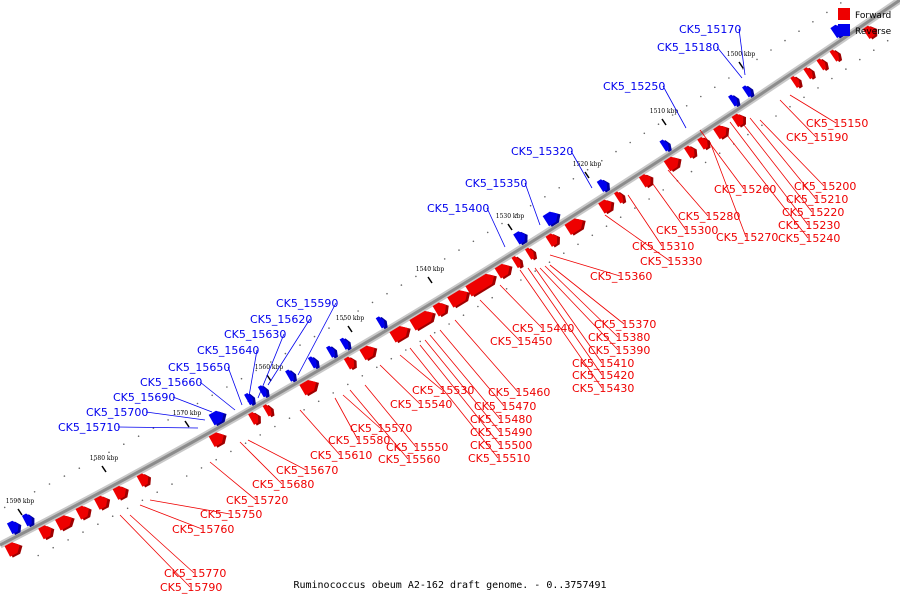 This screenshot has height=600, width=900. I want to click on forward-gene-label: CK5_15300, so click(687, 230).